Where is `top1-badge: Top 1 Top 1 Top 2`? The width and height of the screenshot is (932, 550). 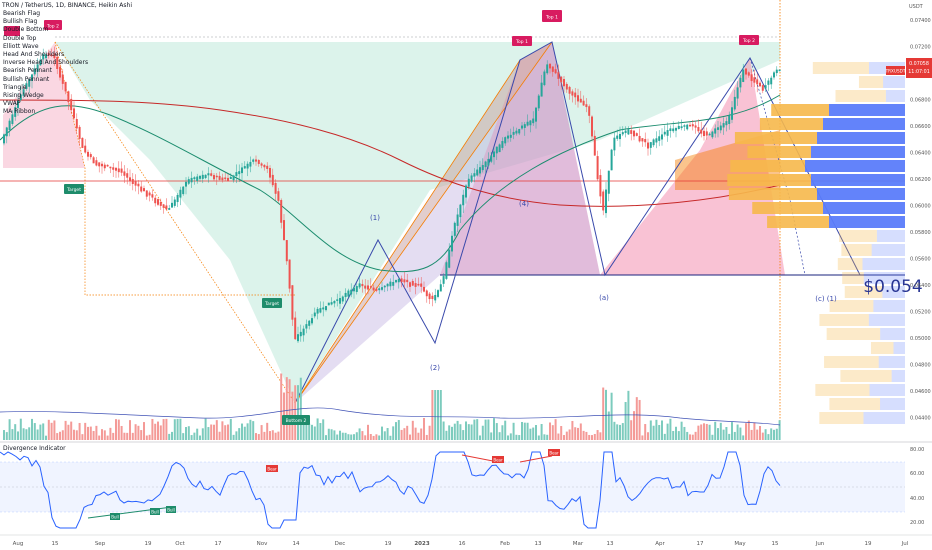 top1-badge: Top 1 Top 1 Top 2 is located at coordinates (635, 28).